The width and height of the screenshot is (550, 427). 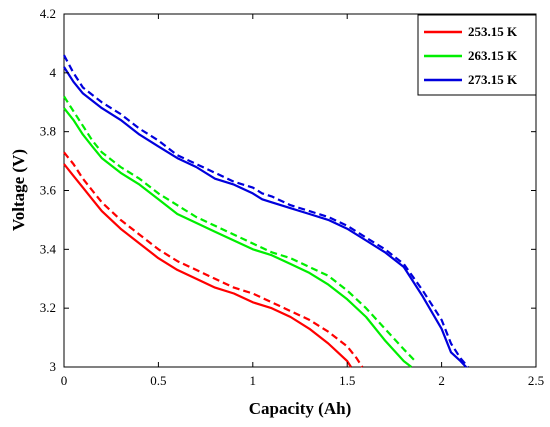 What do you see at coordinates (48, 307) in the screenshot?
I see `y-tick-label: 3.2` at bounding box center [48, 307].